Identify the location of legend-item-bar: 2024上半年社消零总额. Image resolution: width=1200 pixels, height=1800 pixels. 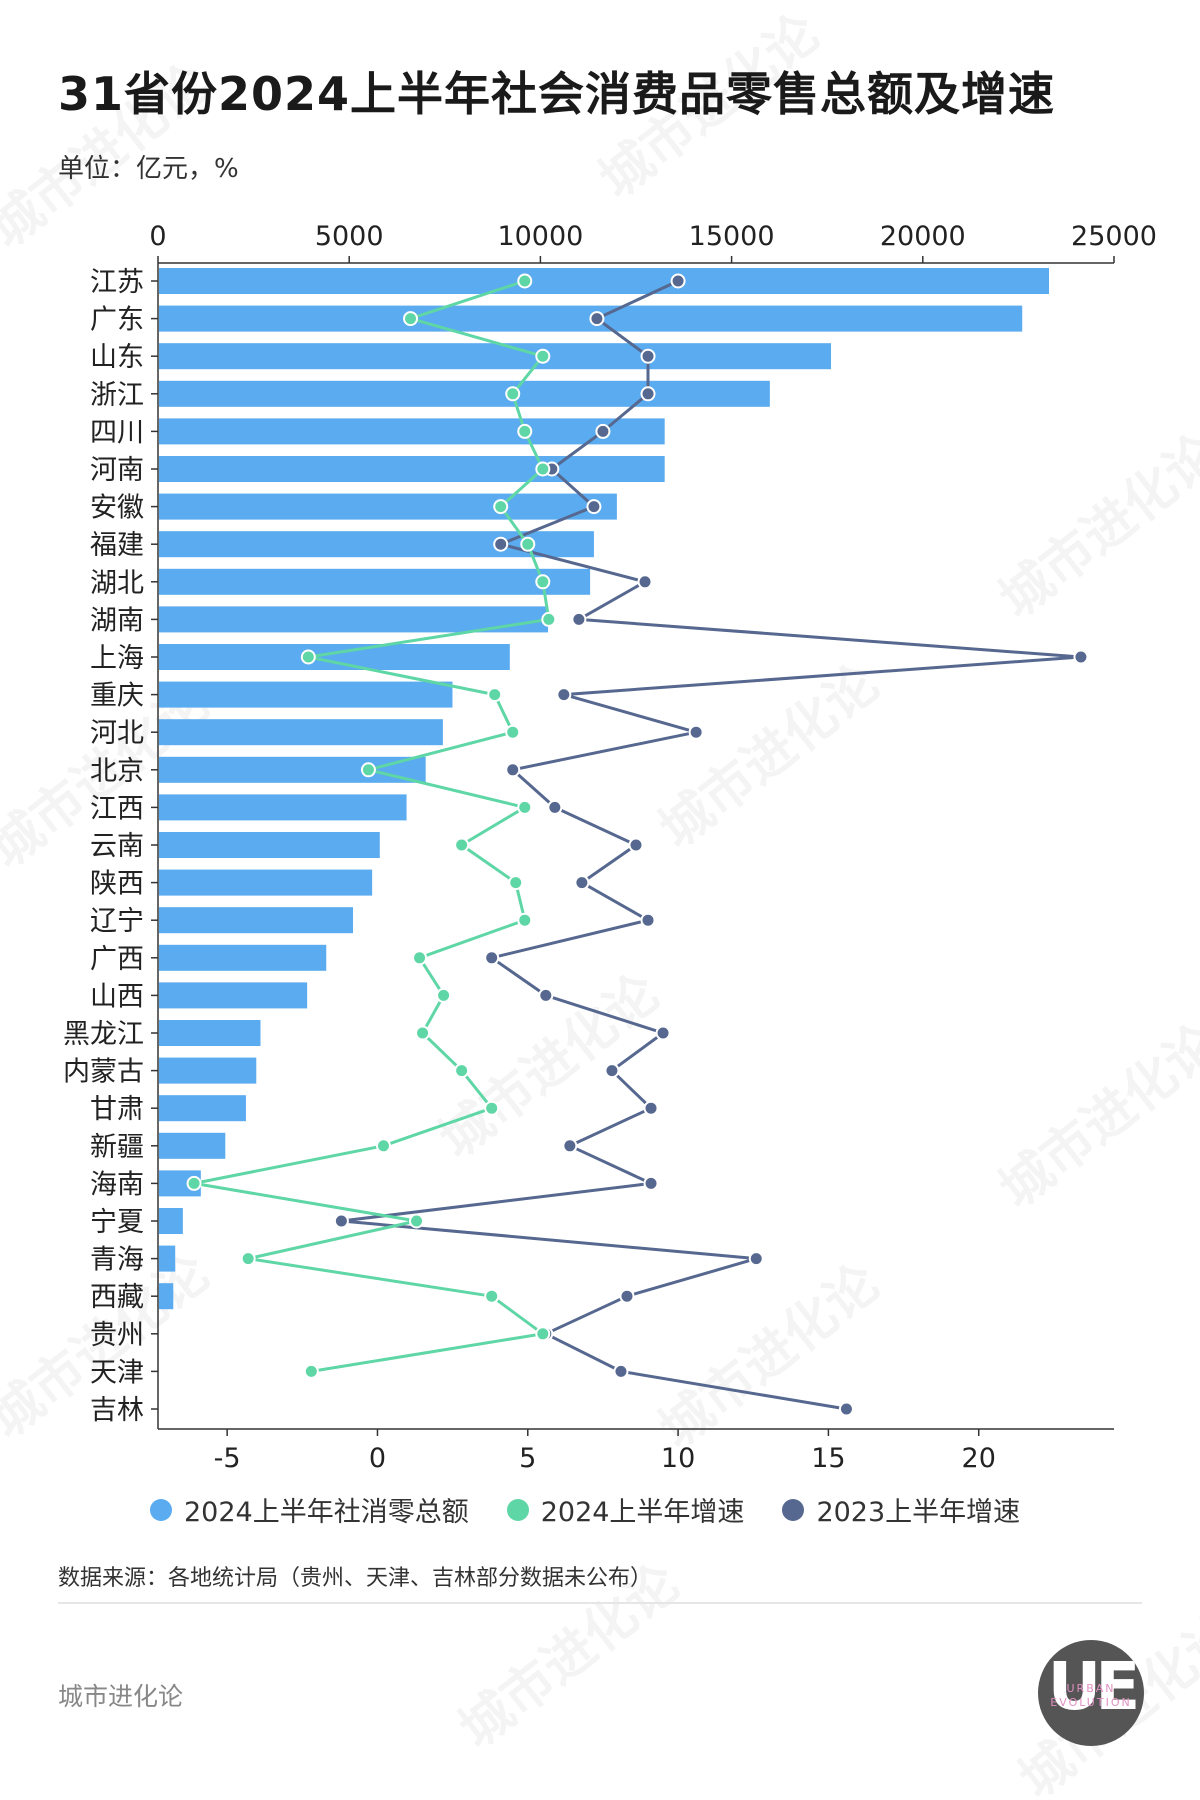
(309, 1509).